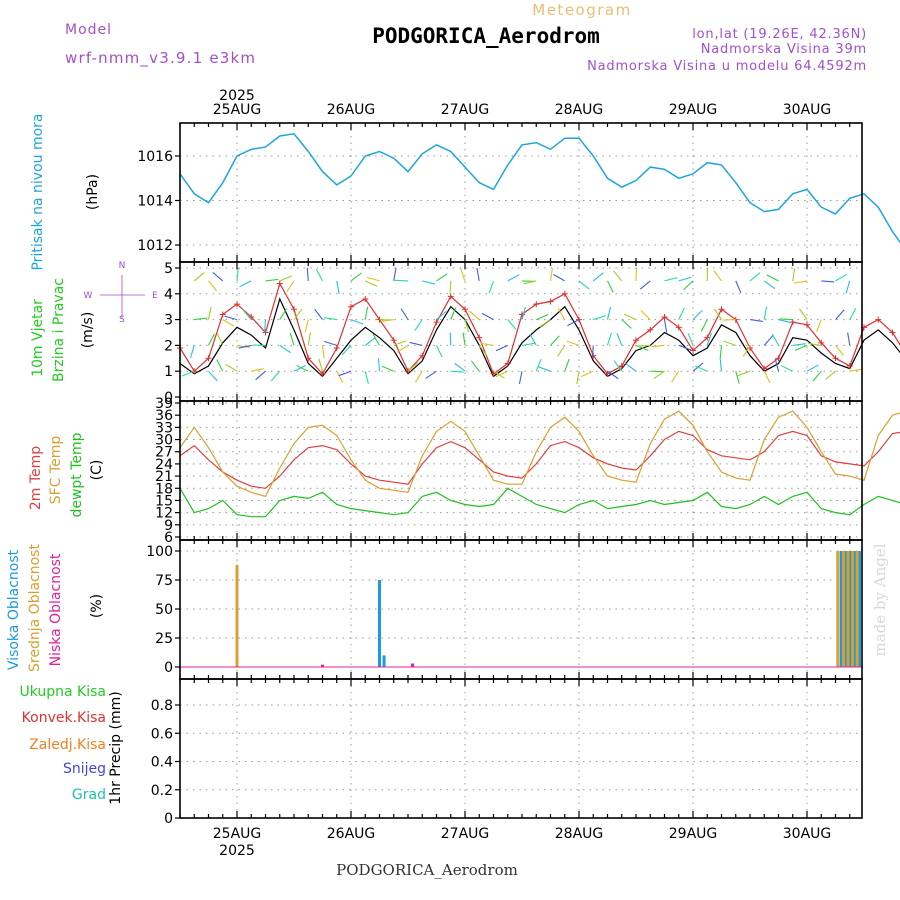 This screenshot has width=900, height=900. Describe the element at coordinates (168, 346) in the screenshot. I see `y-tick-label: 2` at that location.